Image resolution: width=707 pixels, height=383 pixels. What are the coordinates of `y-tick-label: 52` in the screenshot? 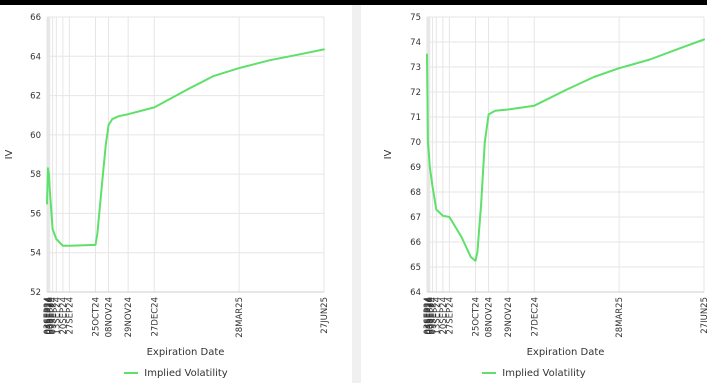 It's located at (35, 293).